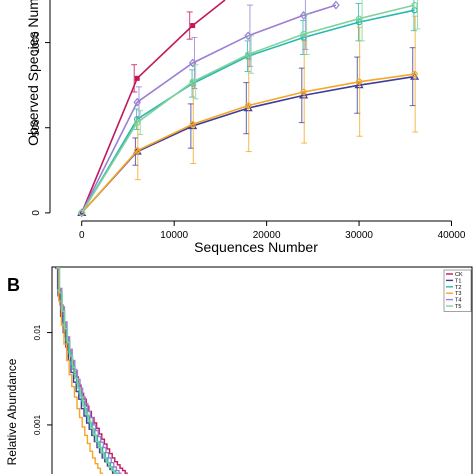 This screenshot has width=474, height=474. I want to click on legend-label: T3, so click(458, 294).